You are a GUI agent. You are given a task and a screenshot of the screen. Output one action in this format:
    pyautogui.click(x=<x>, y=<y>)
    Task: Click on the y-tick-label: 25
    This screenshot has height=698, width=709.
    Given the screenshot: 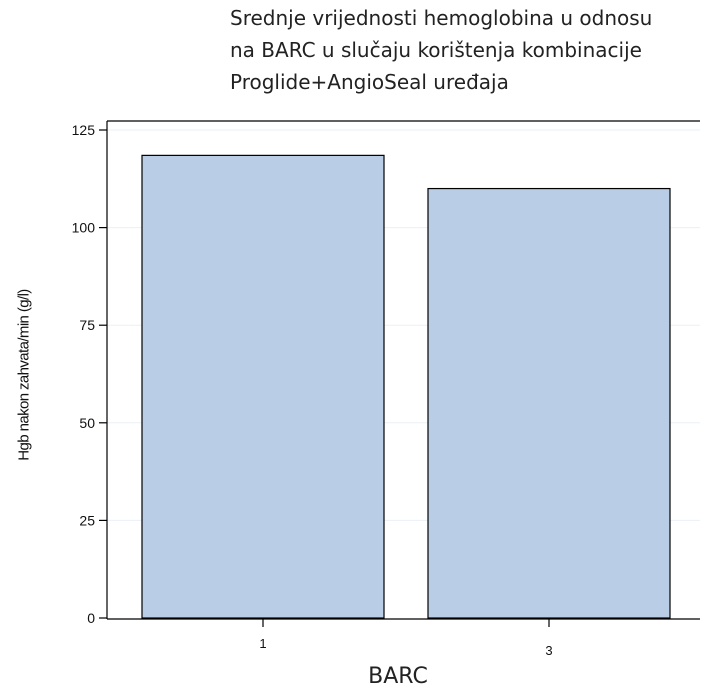 What is the action you would take?
    pyautogui.click(x=87, y=520)
    